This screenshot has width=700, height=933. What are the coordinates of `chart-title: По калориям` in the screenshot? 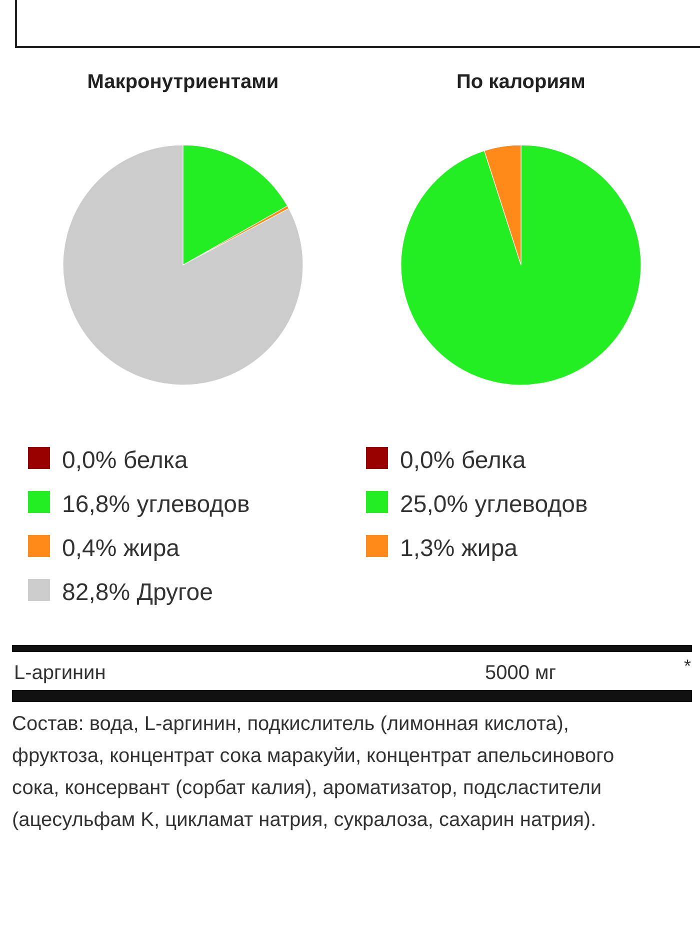 It's located at (521, 82).